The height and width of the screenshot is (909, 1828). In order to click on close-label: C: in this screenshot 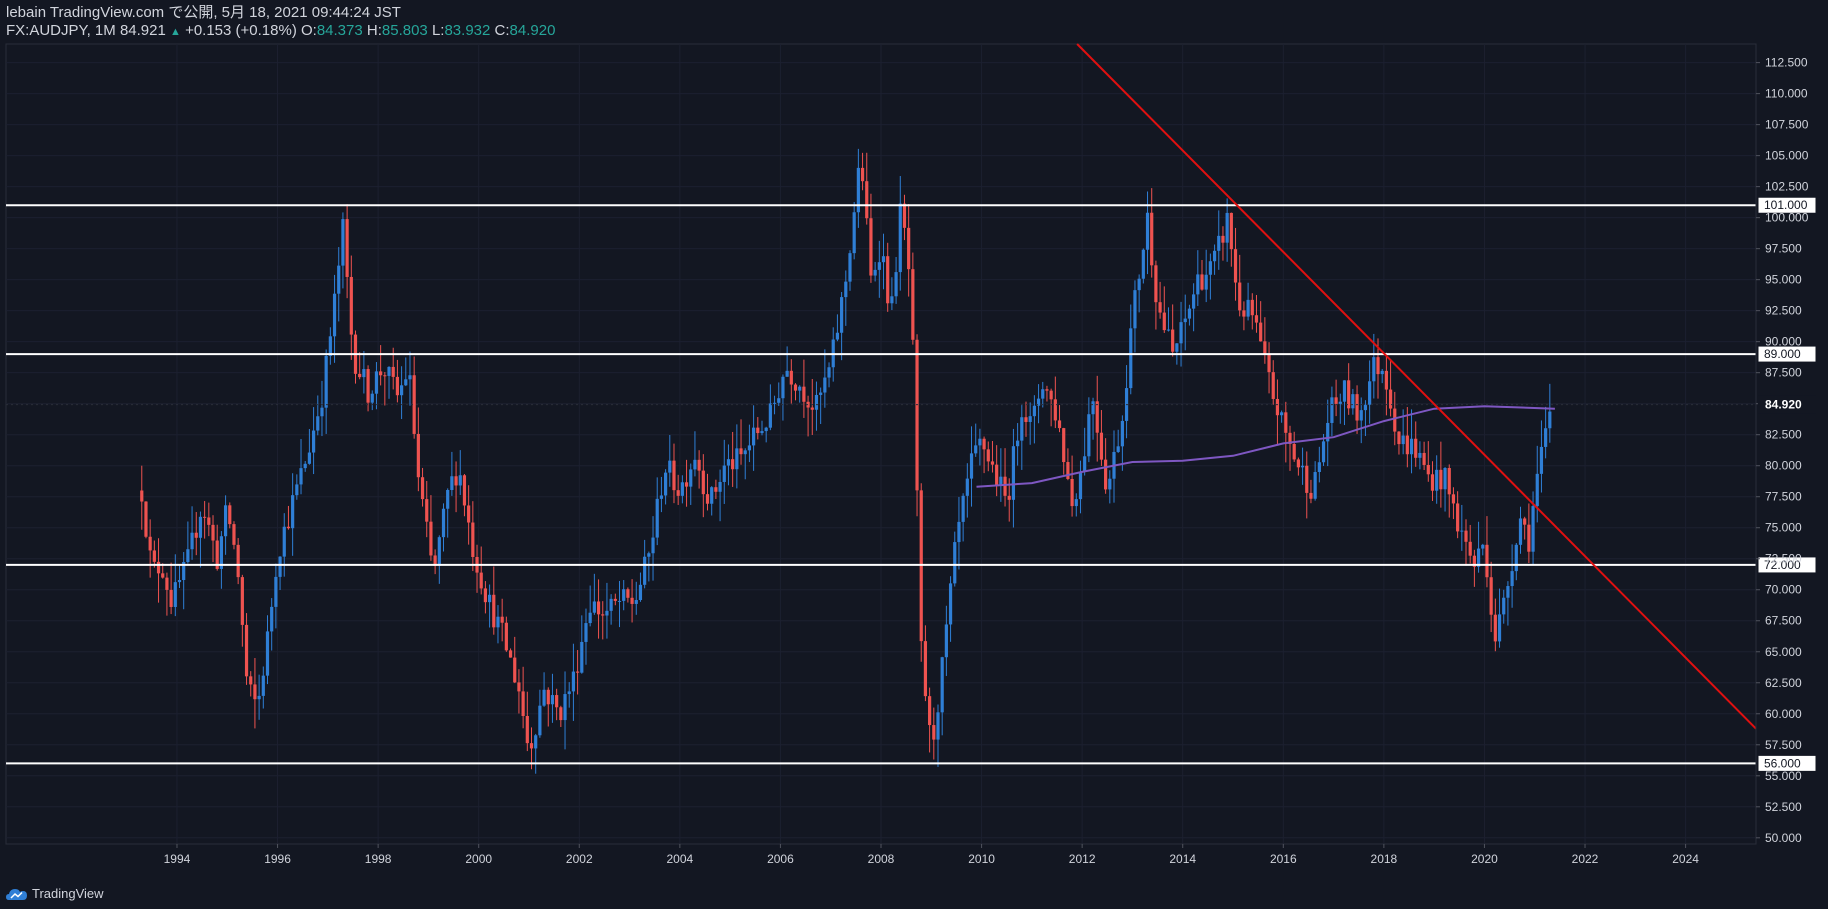, I will do `click(502, 30)`.